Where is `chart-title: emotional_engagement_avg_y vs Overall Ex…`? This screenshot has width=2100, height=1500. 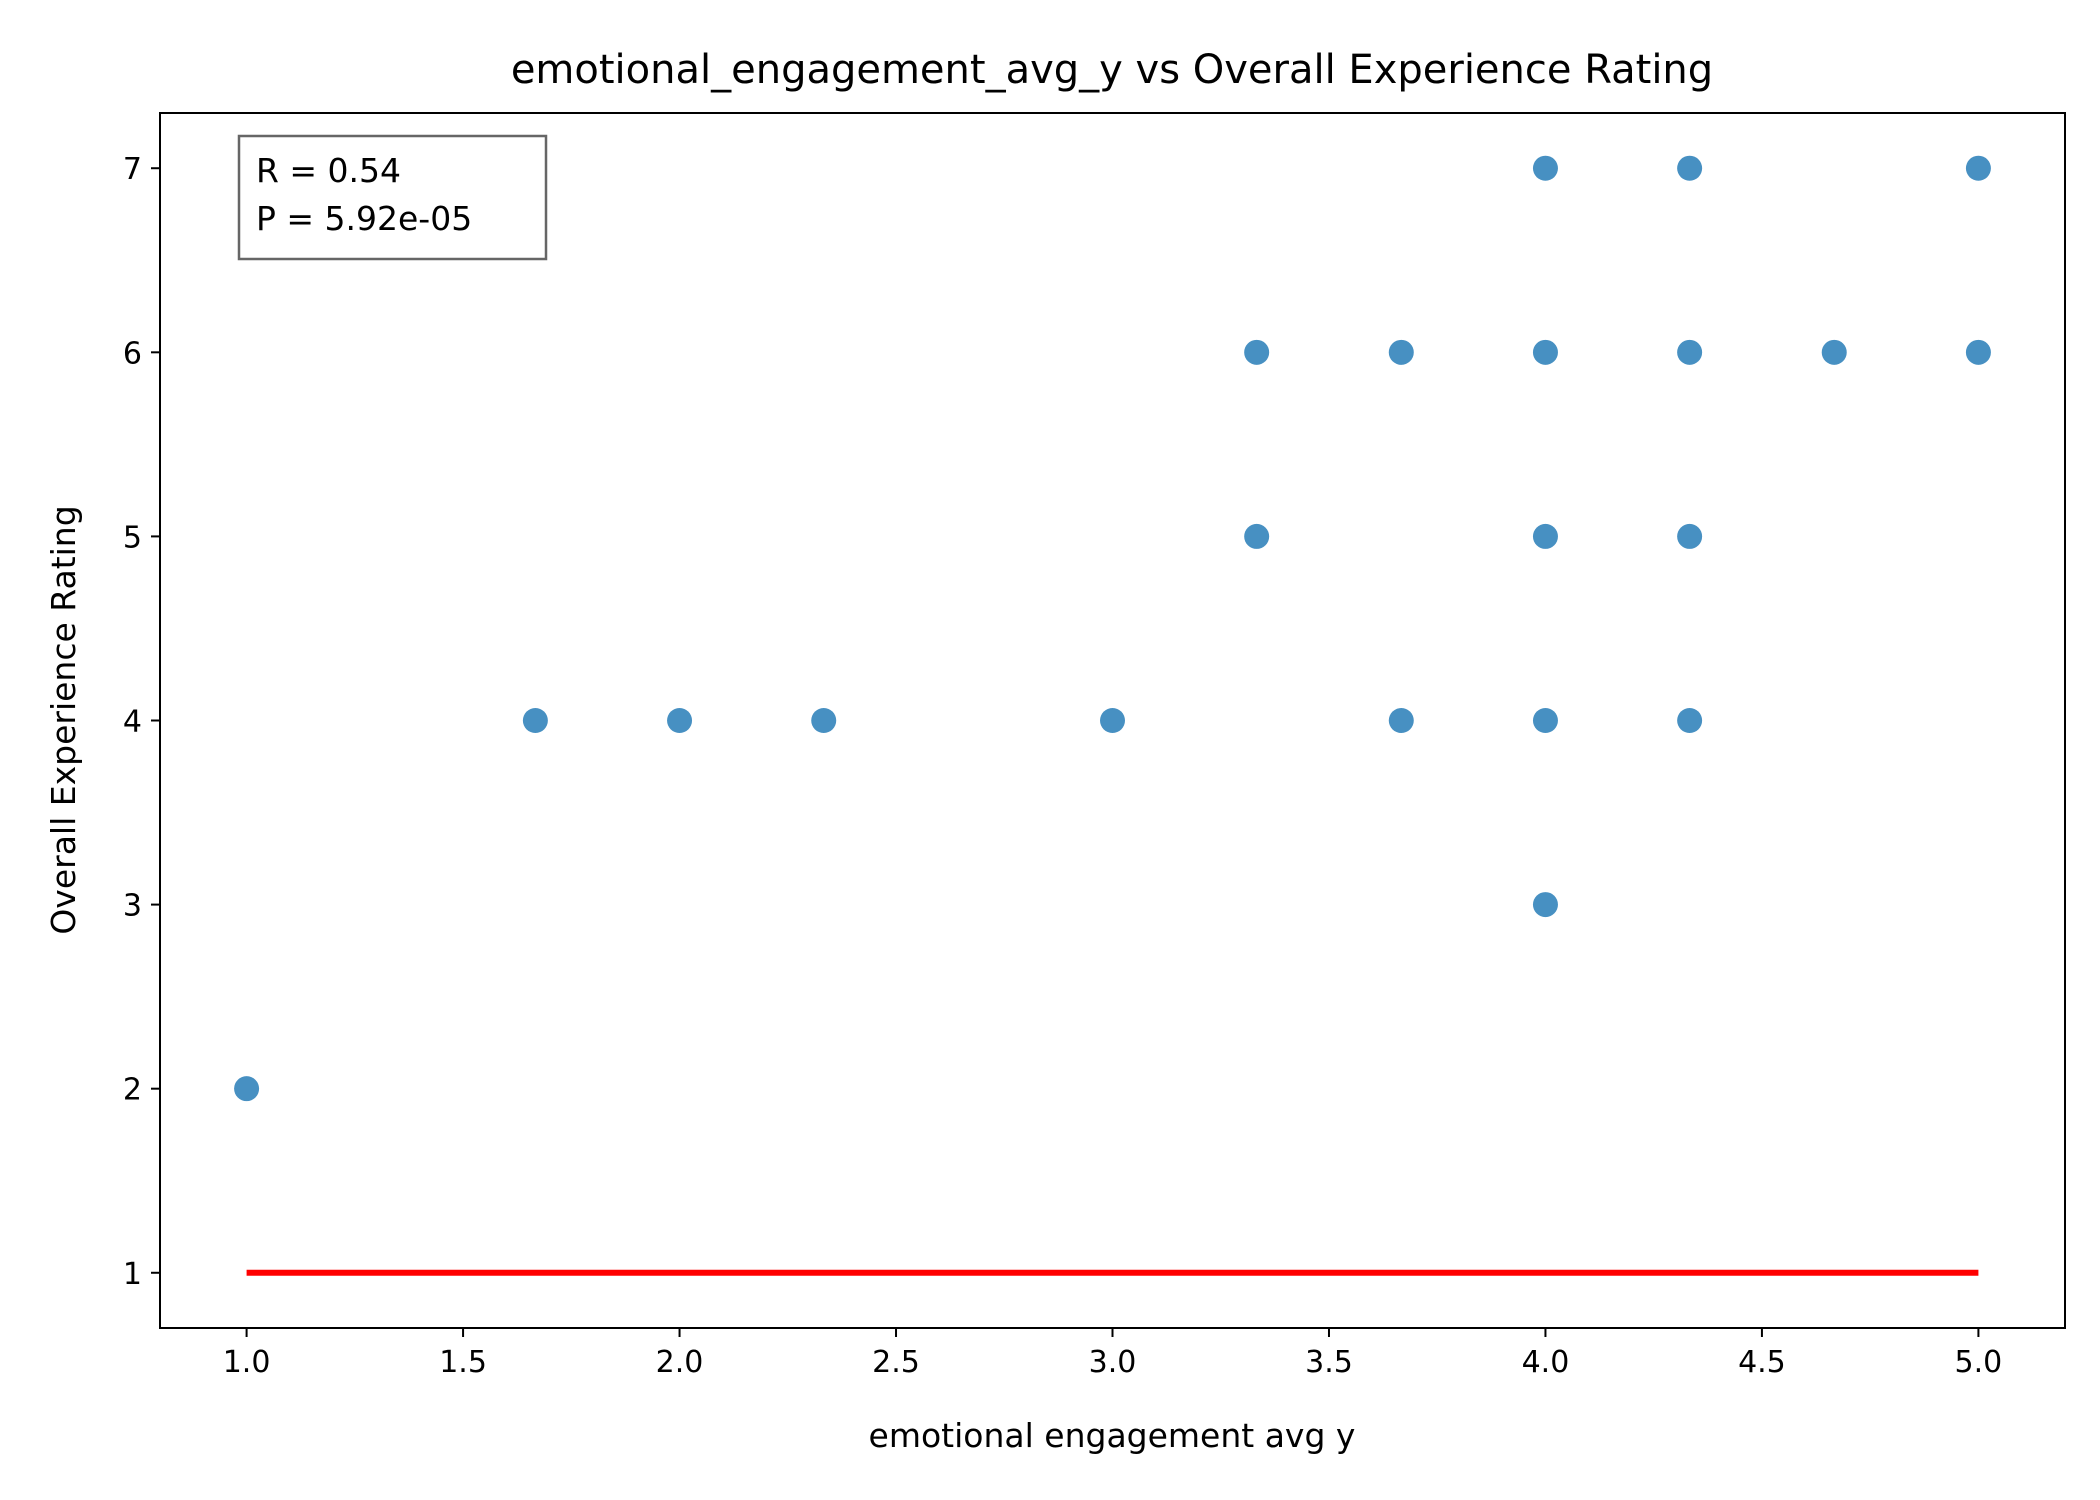
chart-title: emotional_engagement_avg_y vs Overall Ex… is located at coordinates (1112, 70).